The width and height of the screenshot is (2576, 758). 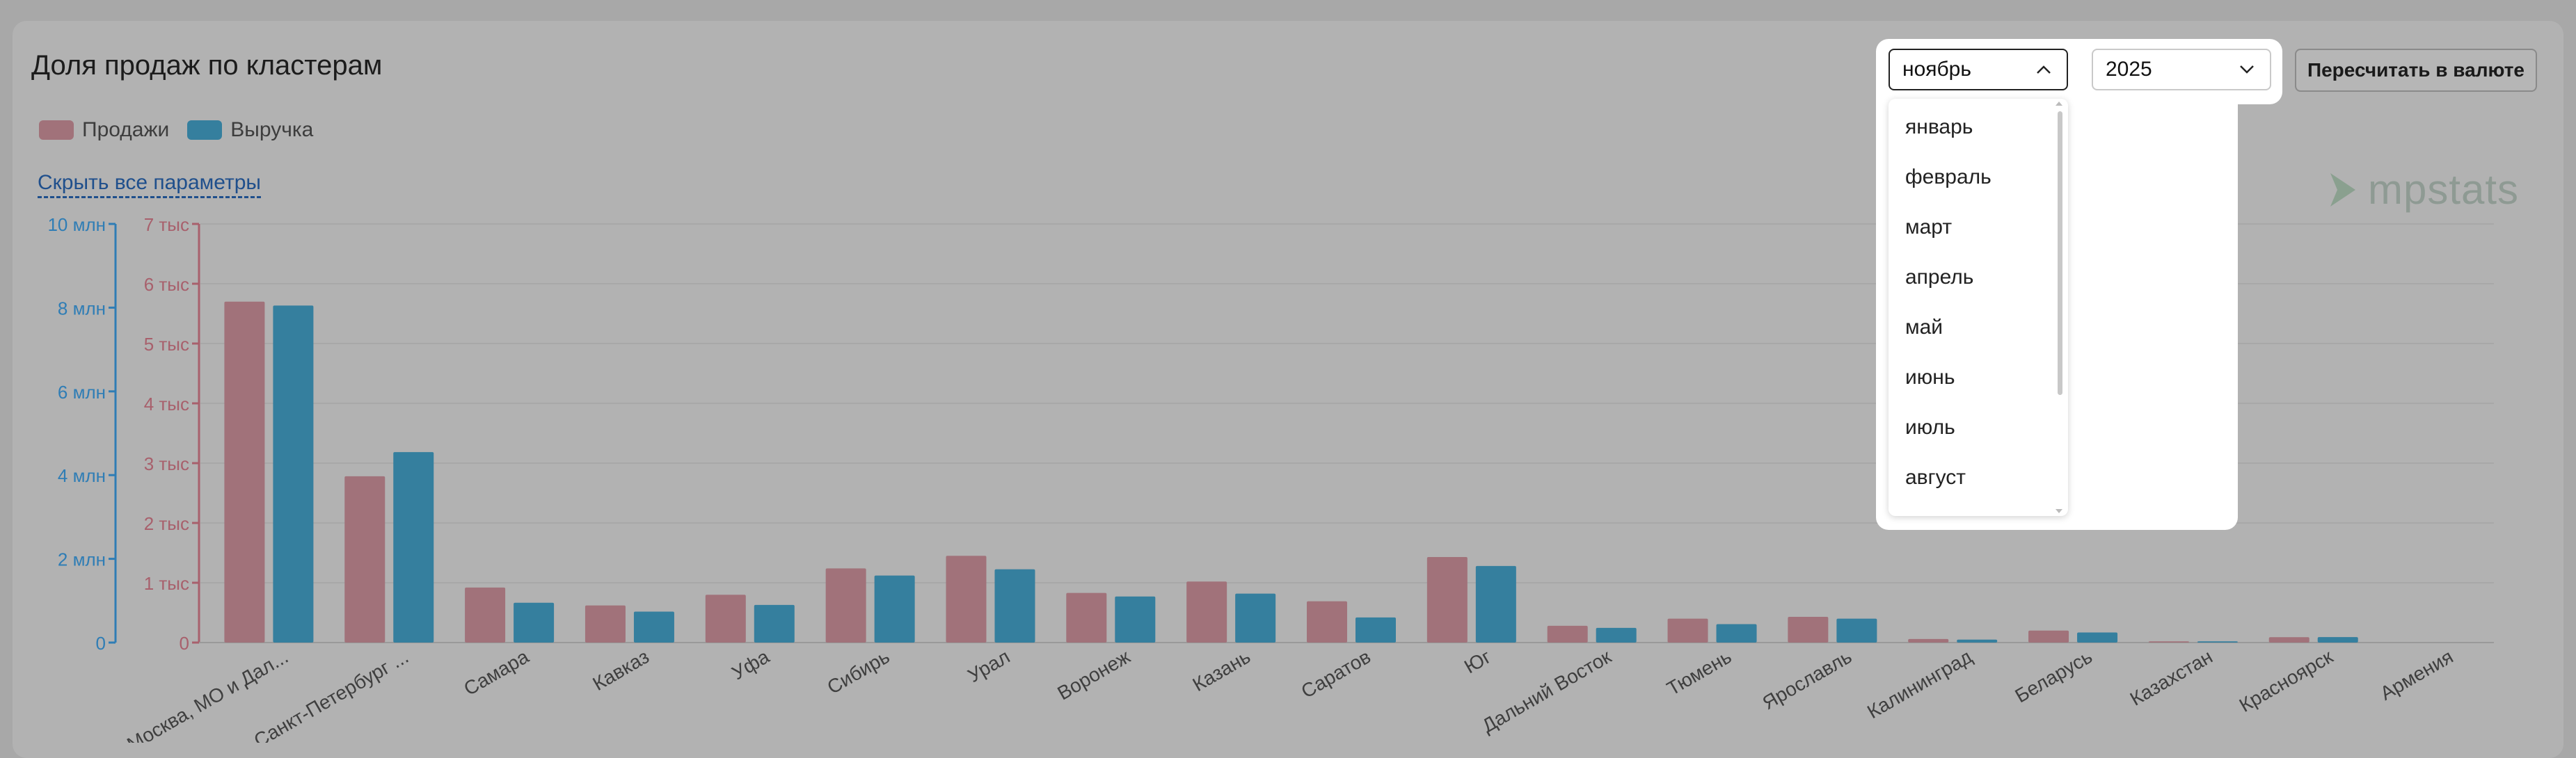 What do you see at coordinates (1929, 227) in the screenshot?
I see `month-option: март` at bounding box center [1929, 227].